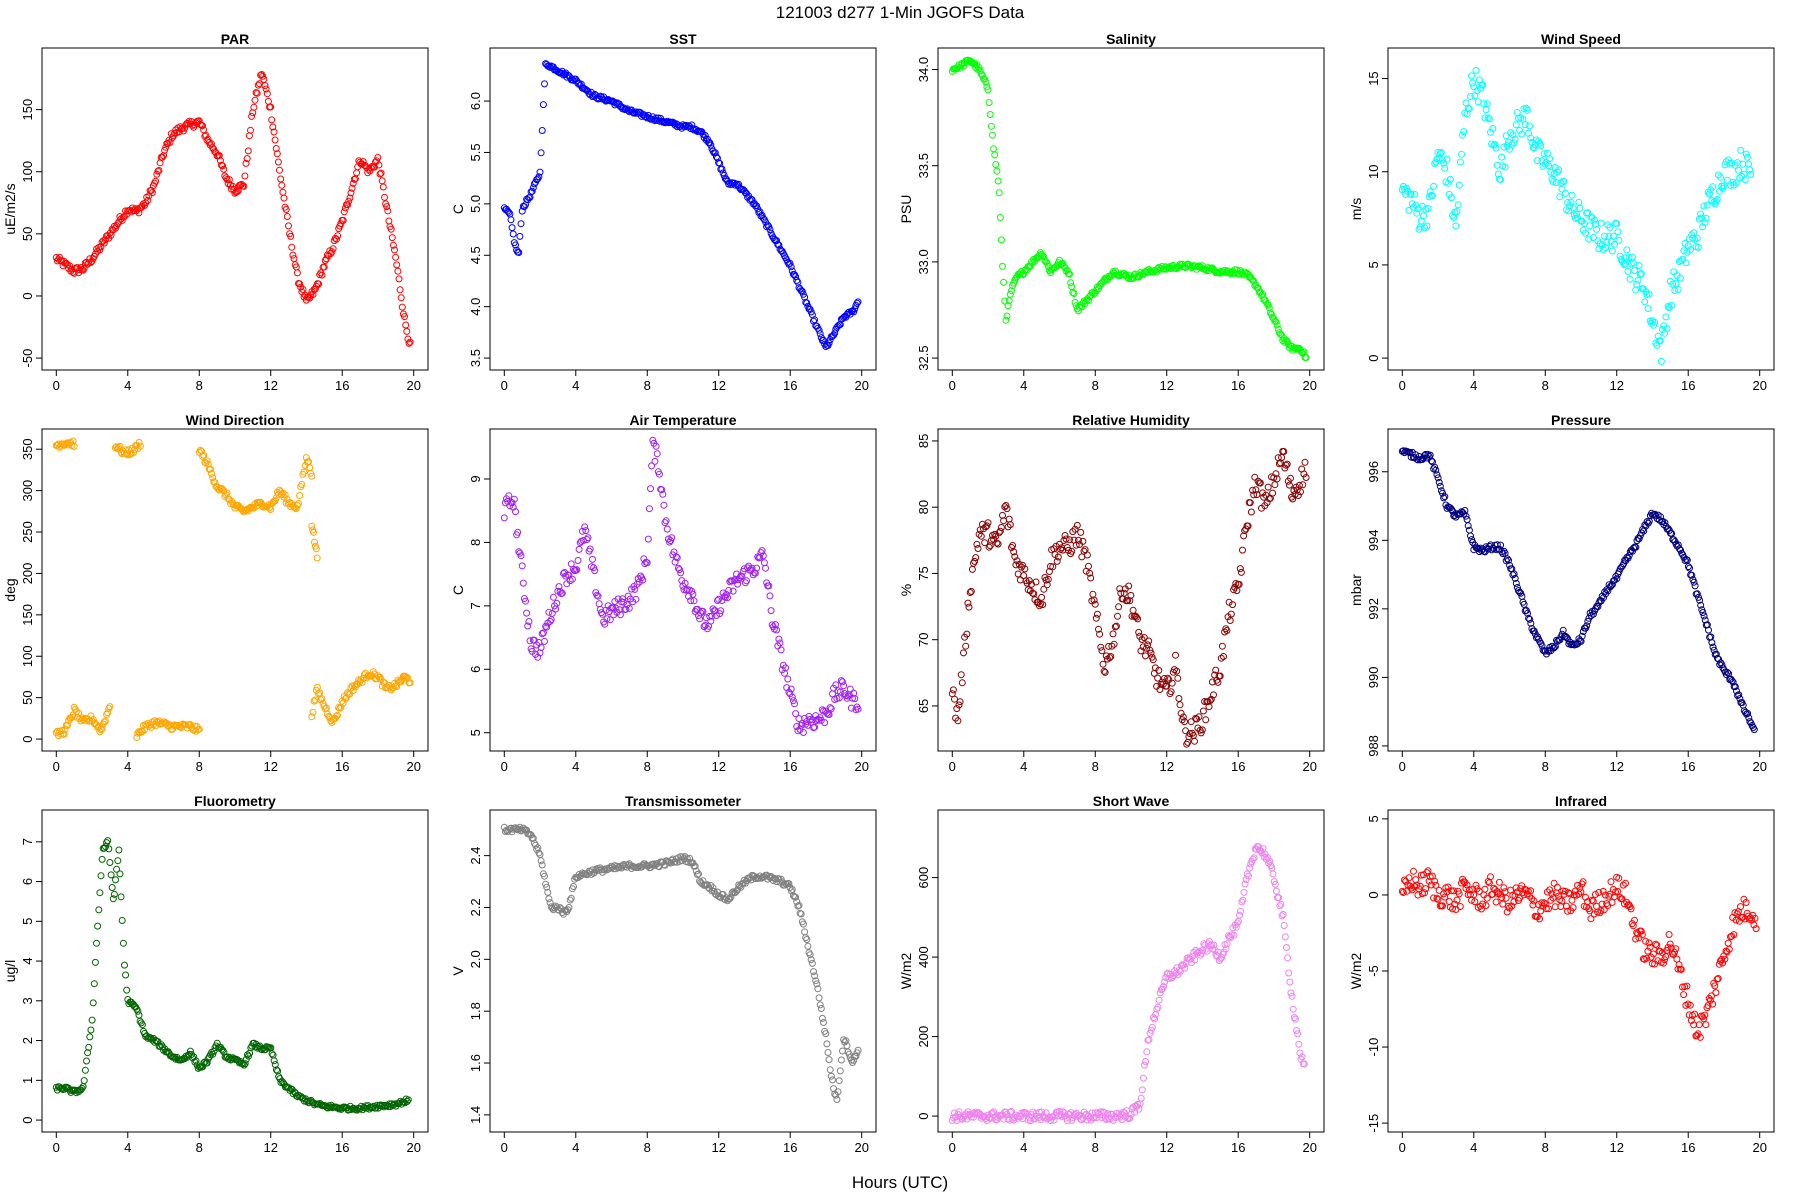  I want to click on y-tick-label: 2.4, so click(475, 856).